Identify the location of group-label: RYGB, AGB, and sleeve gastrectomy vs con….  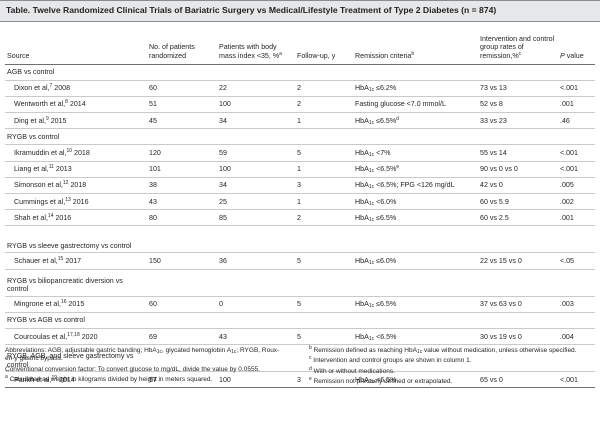
(76, 358).